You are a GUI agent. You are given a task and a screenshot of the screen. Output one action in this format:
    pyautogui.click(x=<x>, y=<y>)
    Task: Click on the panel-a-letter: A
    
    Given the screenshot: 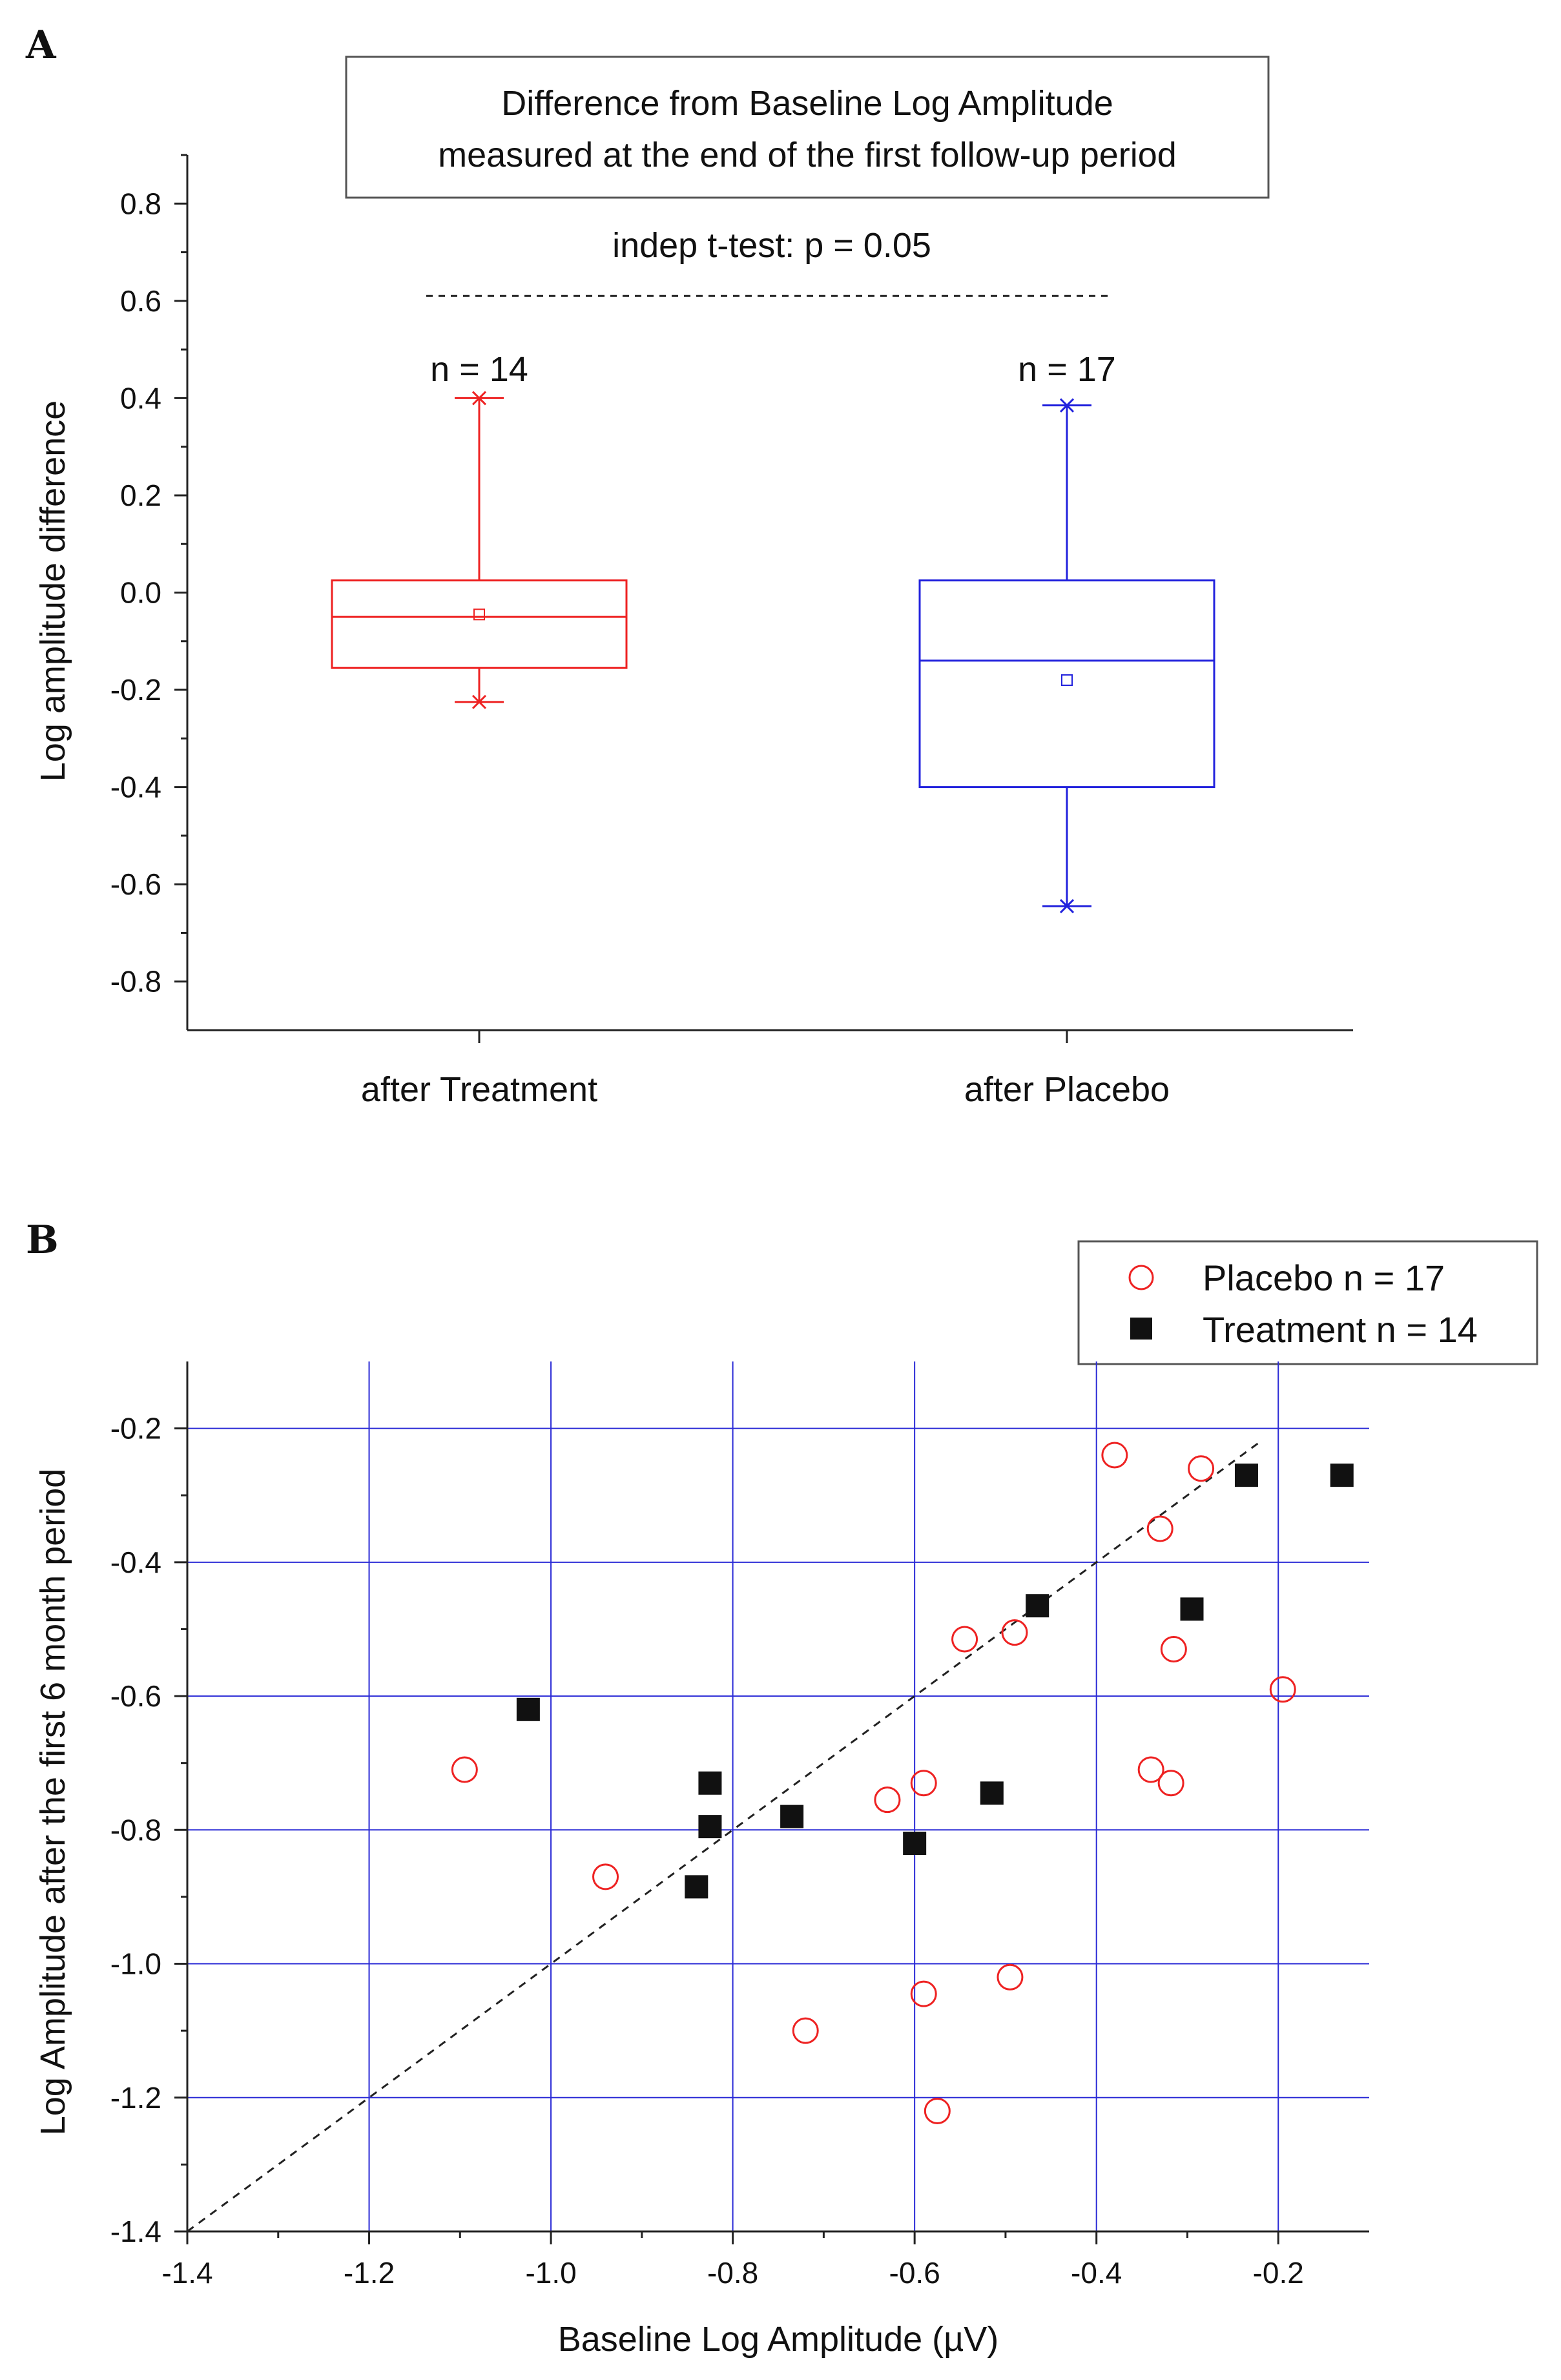 What is the action you would take?
    pyautogui.click(x=41, y=45)
    